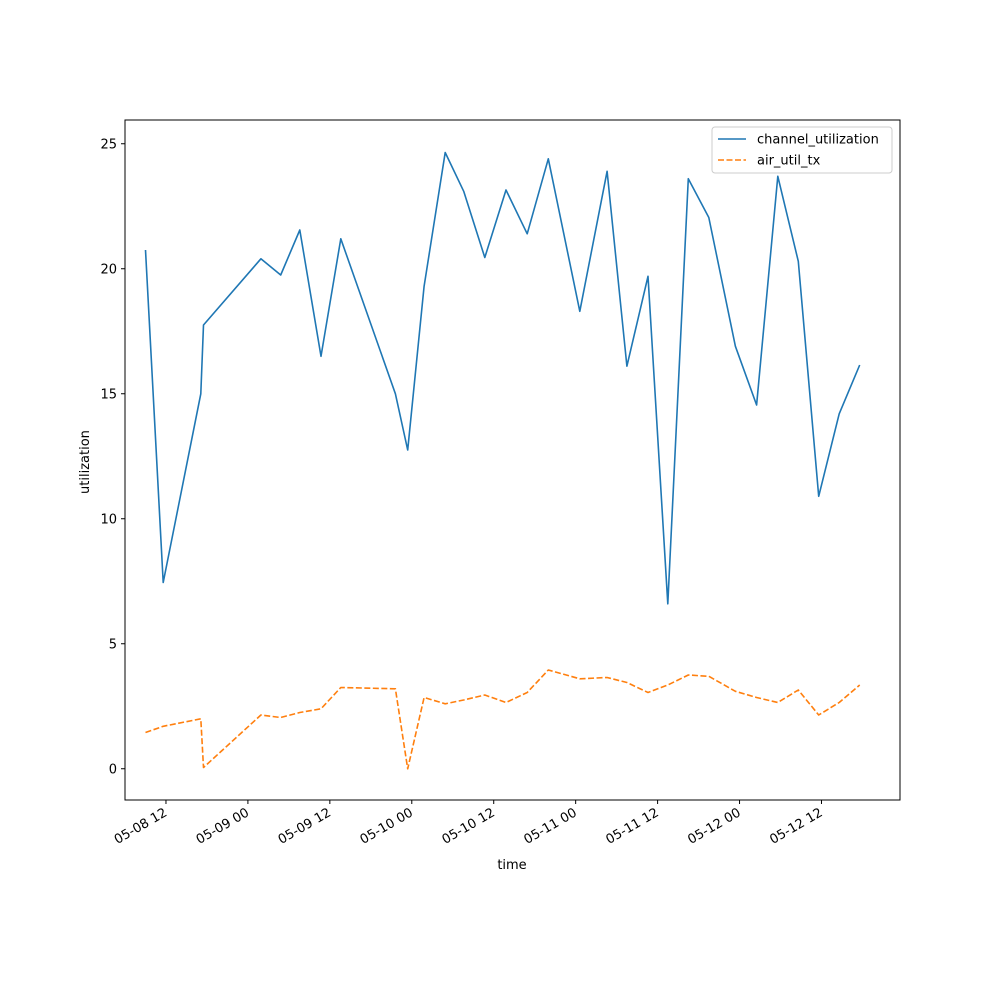 This screenshot has height=1000, width=1000. What do you see at coordinates (108, 269) in the screenshot?
I see `y-tick-label: 20` at bounding box center [108, 269].